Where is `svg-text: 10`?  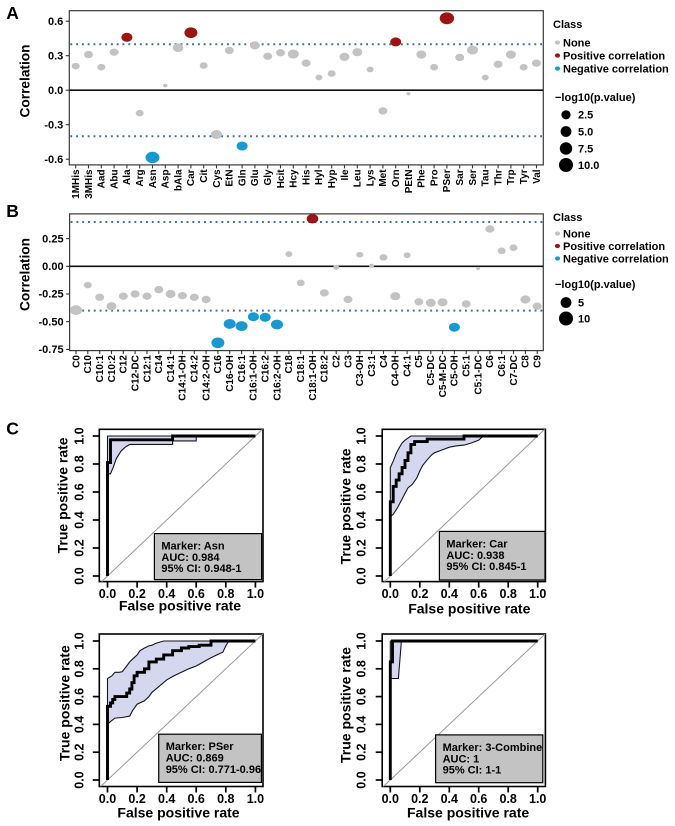 svg-text: 10 is located at coordinates (584, 319).